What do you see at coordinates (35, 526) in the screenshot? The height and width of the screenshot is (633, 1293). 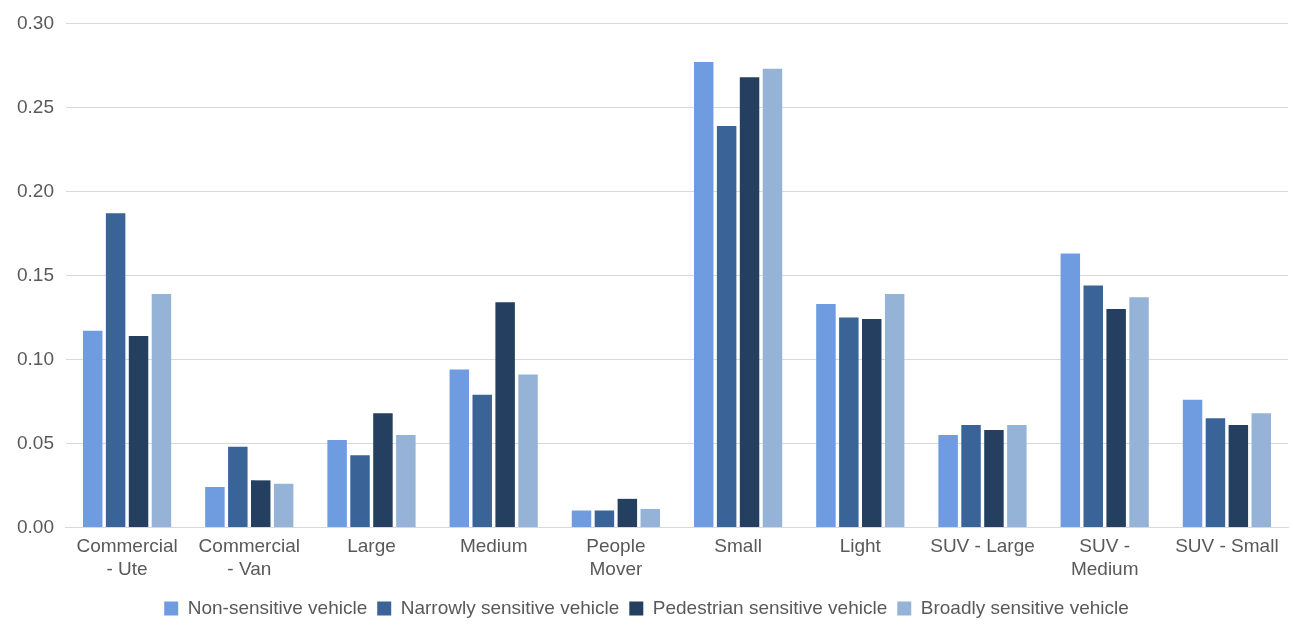 I see `y-tick-label: 0.00` at bounding box center [35, 526].